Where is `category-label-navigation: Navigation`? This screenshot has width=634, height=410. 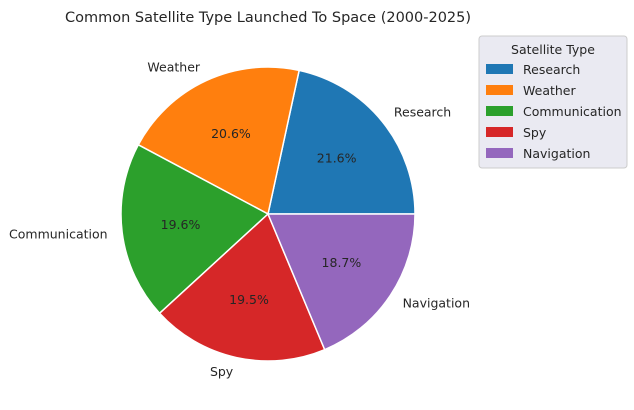
category-label-navigation: Navigation is located at coordinates (436, 303).